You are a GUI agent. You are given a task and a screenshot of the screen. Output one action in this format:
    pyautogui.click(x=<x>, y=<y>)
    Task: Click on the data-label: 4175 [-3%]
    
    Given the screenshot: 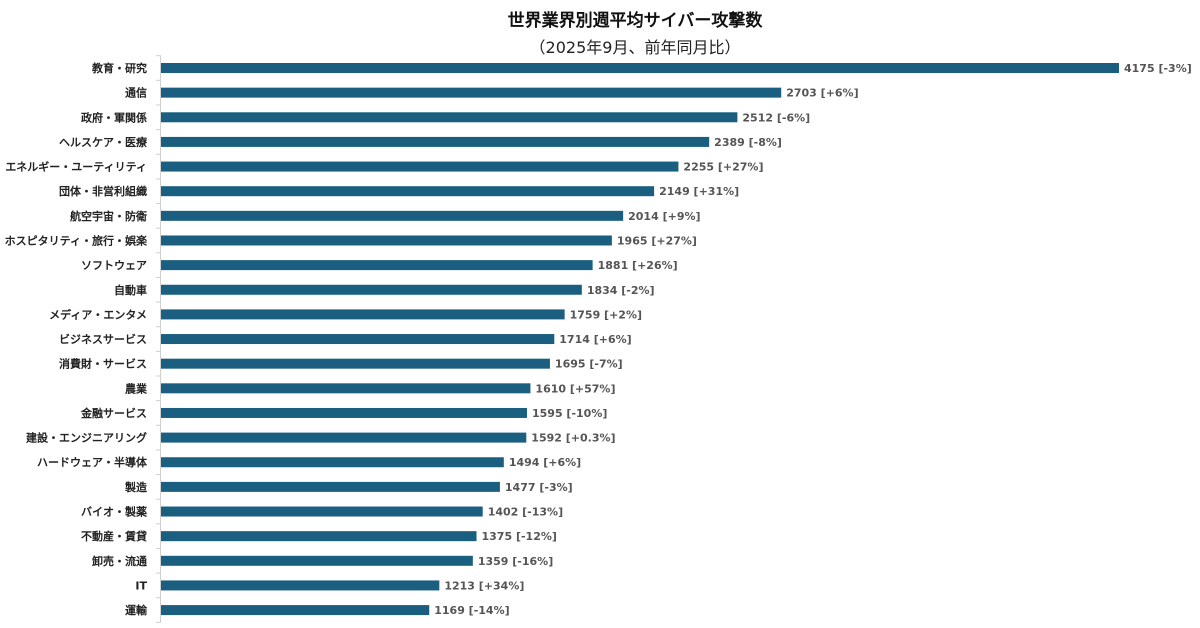 What is the action you would take?
    pyautogui.click(x=1158, y=68)
    